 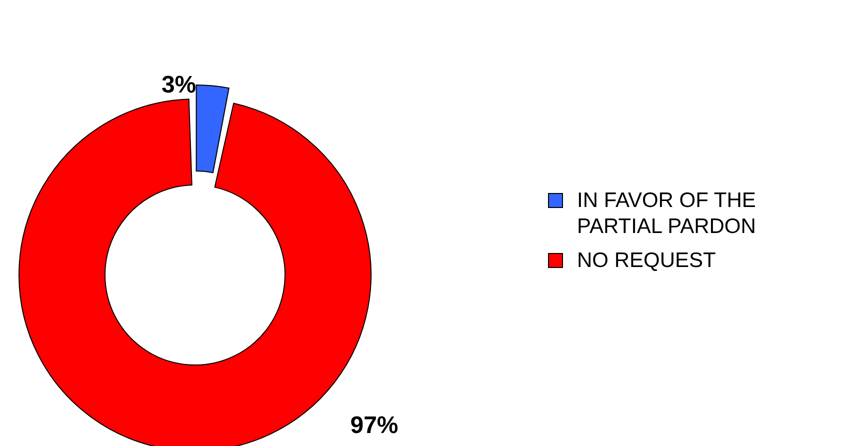 What do you see at coordinates (667, 214) in the screenshot?
I see `legend-label: IN FAVOR OF THE PARTIAL PARDON` at bounding box center [667, 214].